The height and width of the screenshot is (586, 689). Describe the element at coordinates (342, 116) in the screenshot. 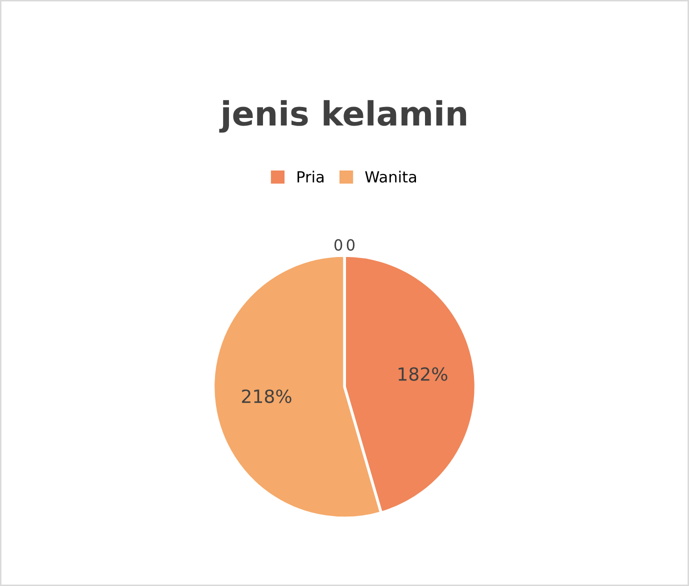

I see `chart-title: jenis kelamin` at that location.